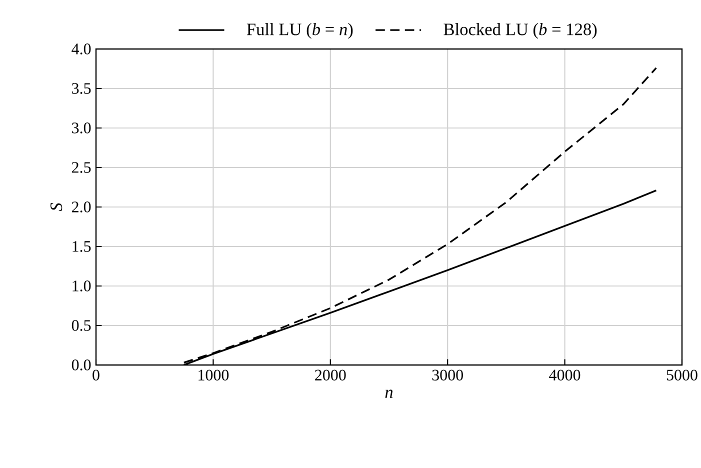 The width and height of the screenshot is (701, 468). What do you see at coordinates (682, 375) in the screenshot?
I see `x-tick-label: 5000` at bounding box center [682, 375].